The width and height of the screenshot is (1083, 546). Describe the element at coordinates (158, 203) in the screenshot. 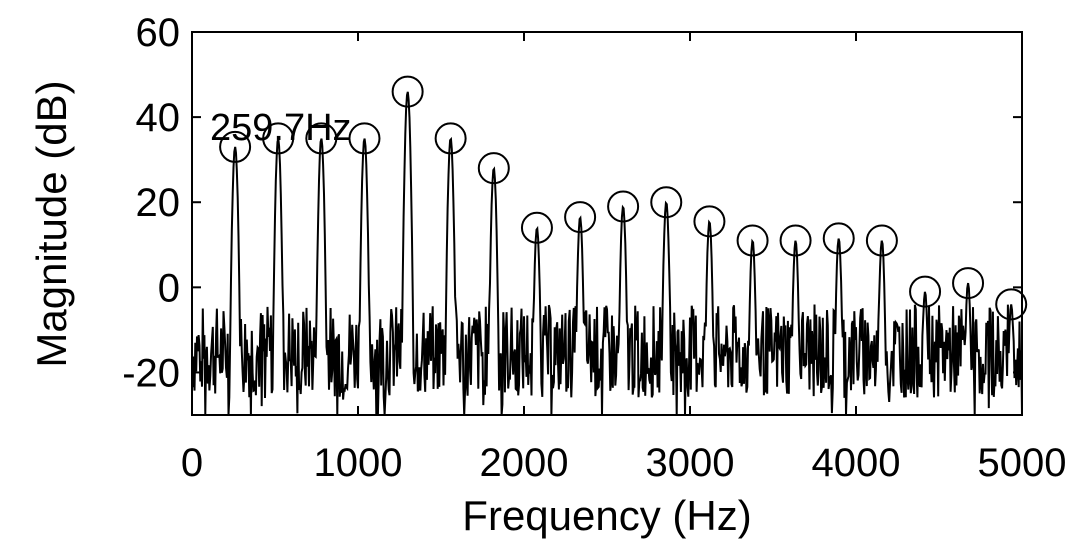

I see `y-tick-label: 20` at that location.